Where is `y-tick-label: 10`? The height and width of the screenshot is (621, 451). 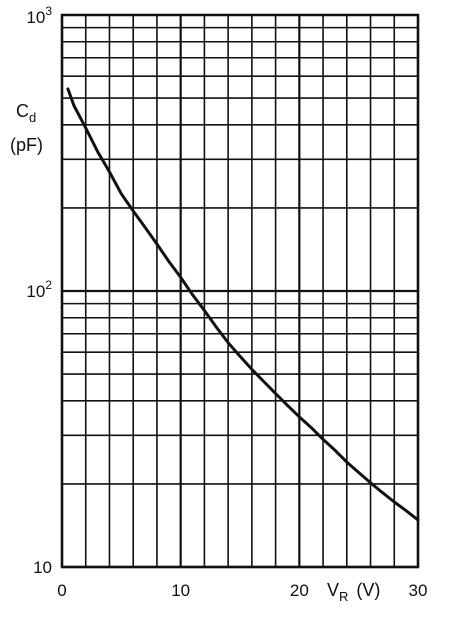
y-tick-label: 10 is located at coordinates (42, 567).